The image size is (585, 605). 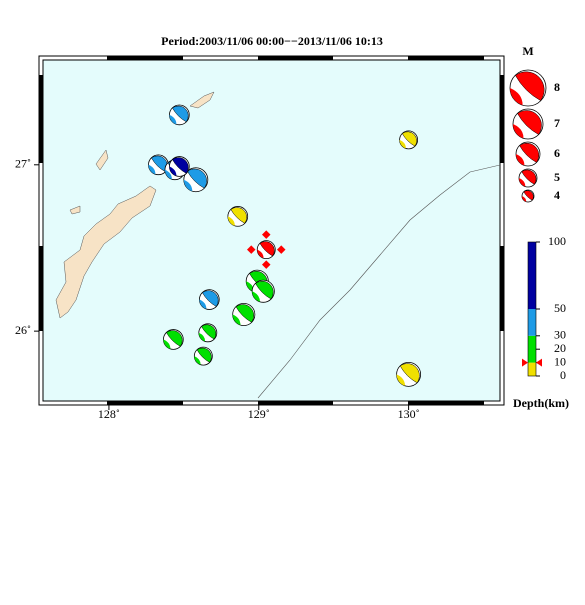 What do you see at coordinates (409, 414) in the screenshot?
I see `x-tick-label: 130˚` at bounding box center [409, 414].